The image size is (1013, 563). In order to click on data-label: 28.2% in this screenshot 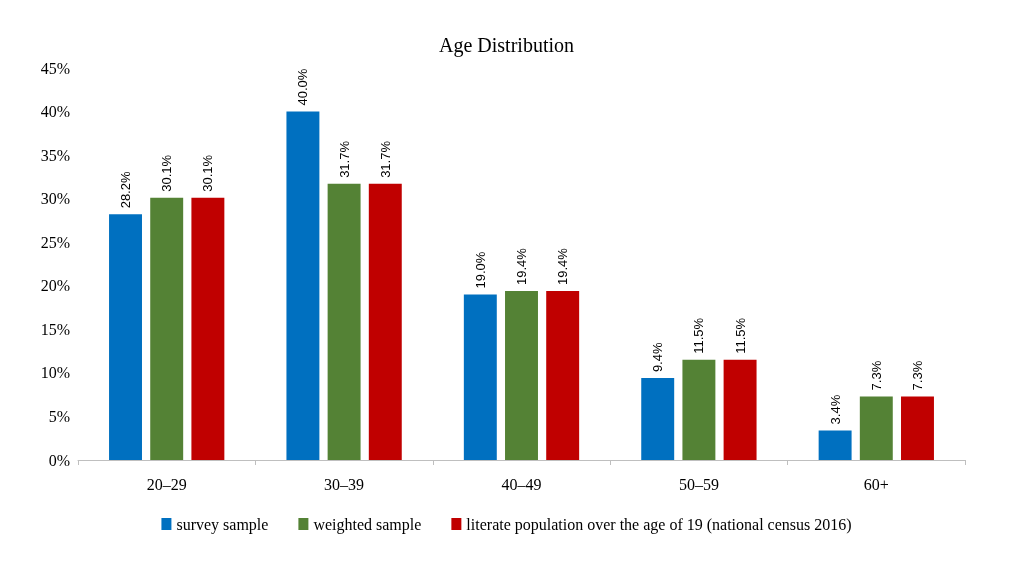, I will do `click(126, 190)`.